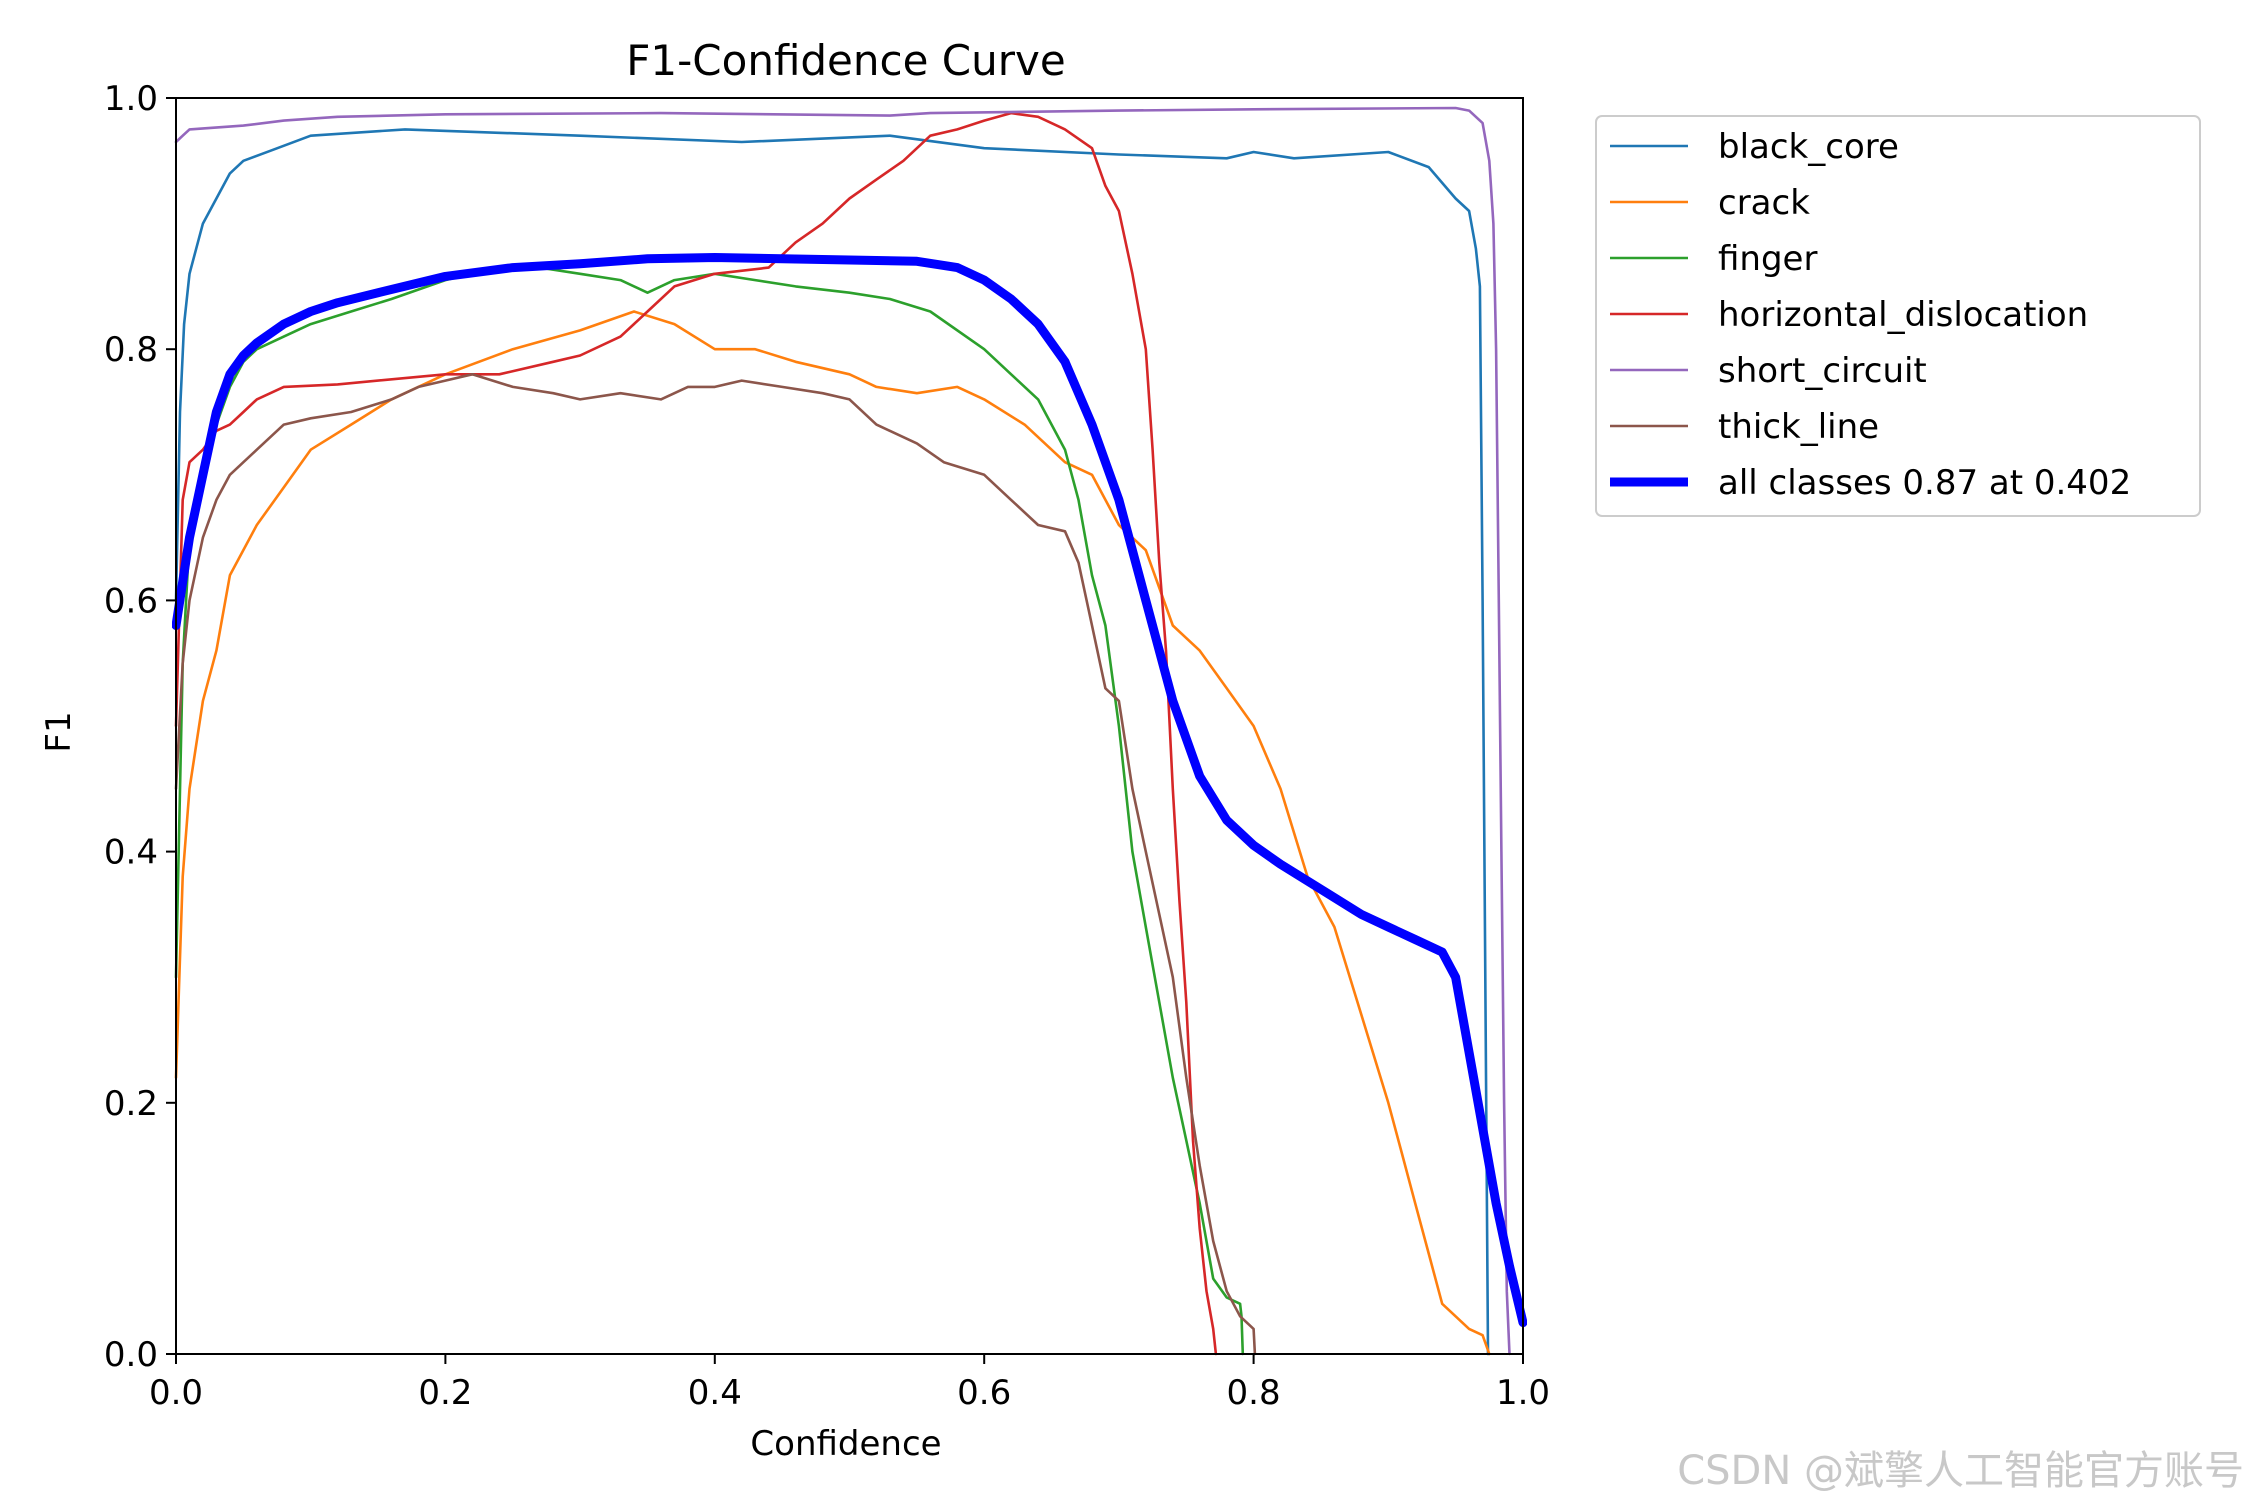 This screenshot has height=1504, width=2250. I want to click on x-tick-label: 1.0, so click(1523, 1393).